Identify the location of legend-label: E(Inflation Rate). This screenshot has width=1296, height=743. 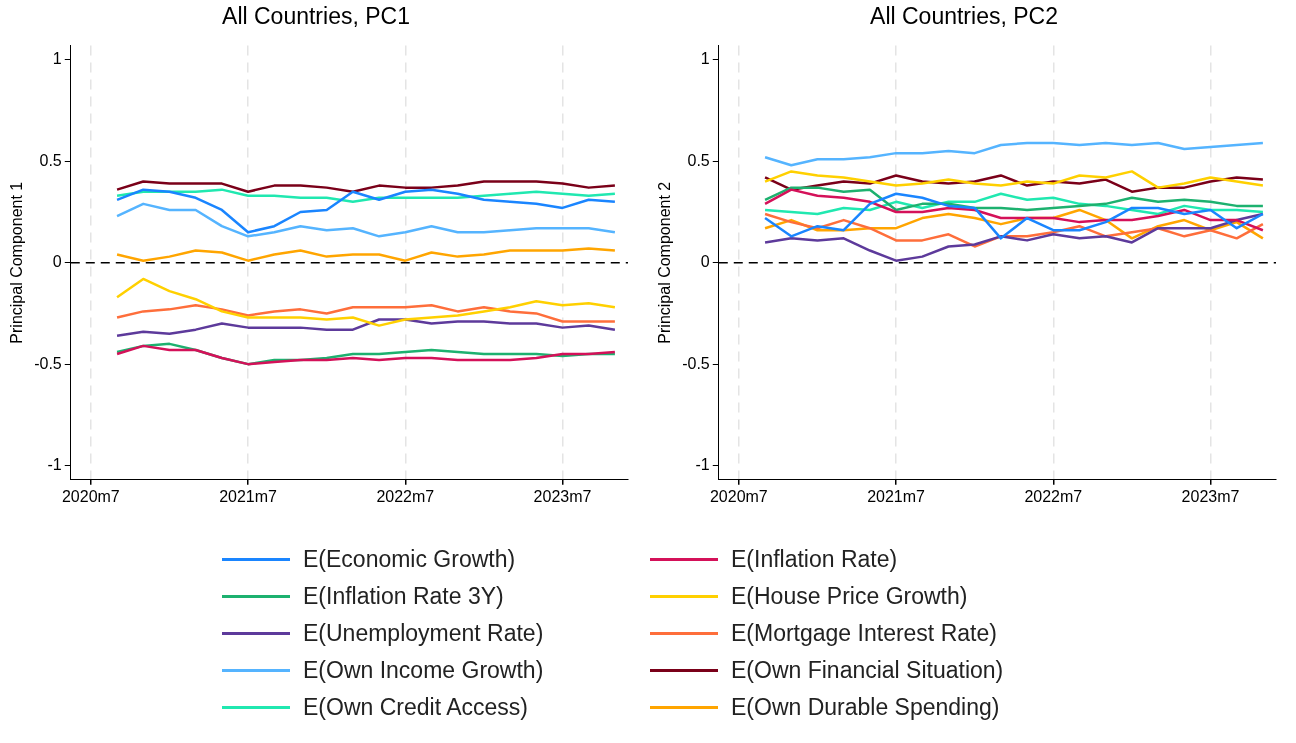
(814, 559).